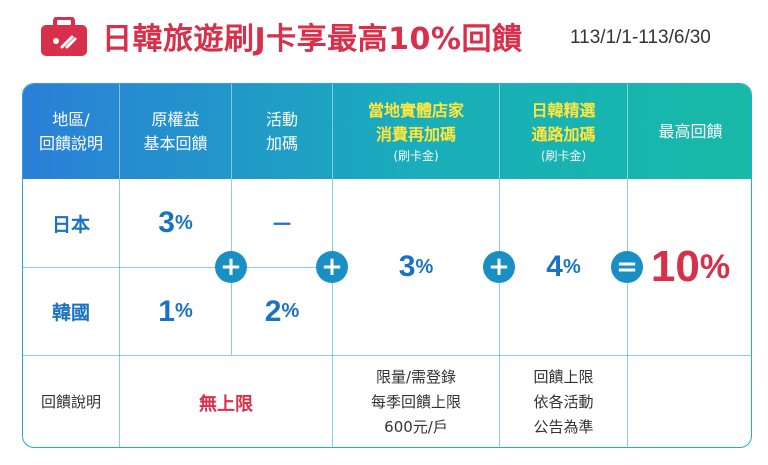 This screenshot has height=465, width=768. Describe the element at coordinates (563, 427) in the screenshot. I see `notes-channel-line3: 公告為準` at that location.